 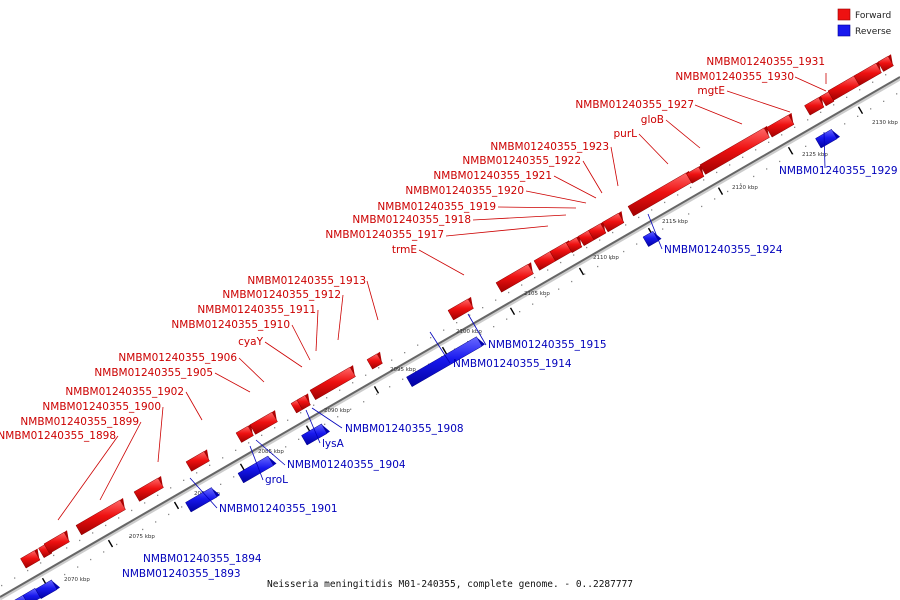 I want to click on gene-label-forward: NMBM01240355_1905, so click(x=153, y=373).